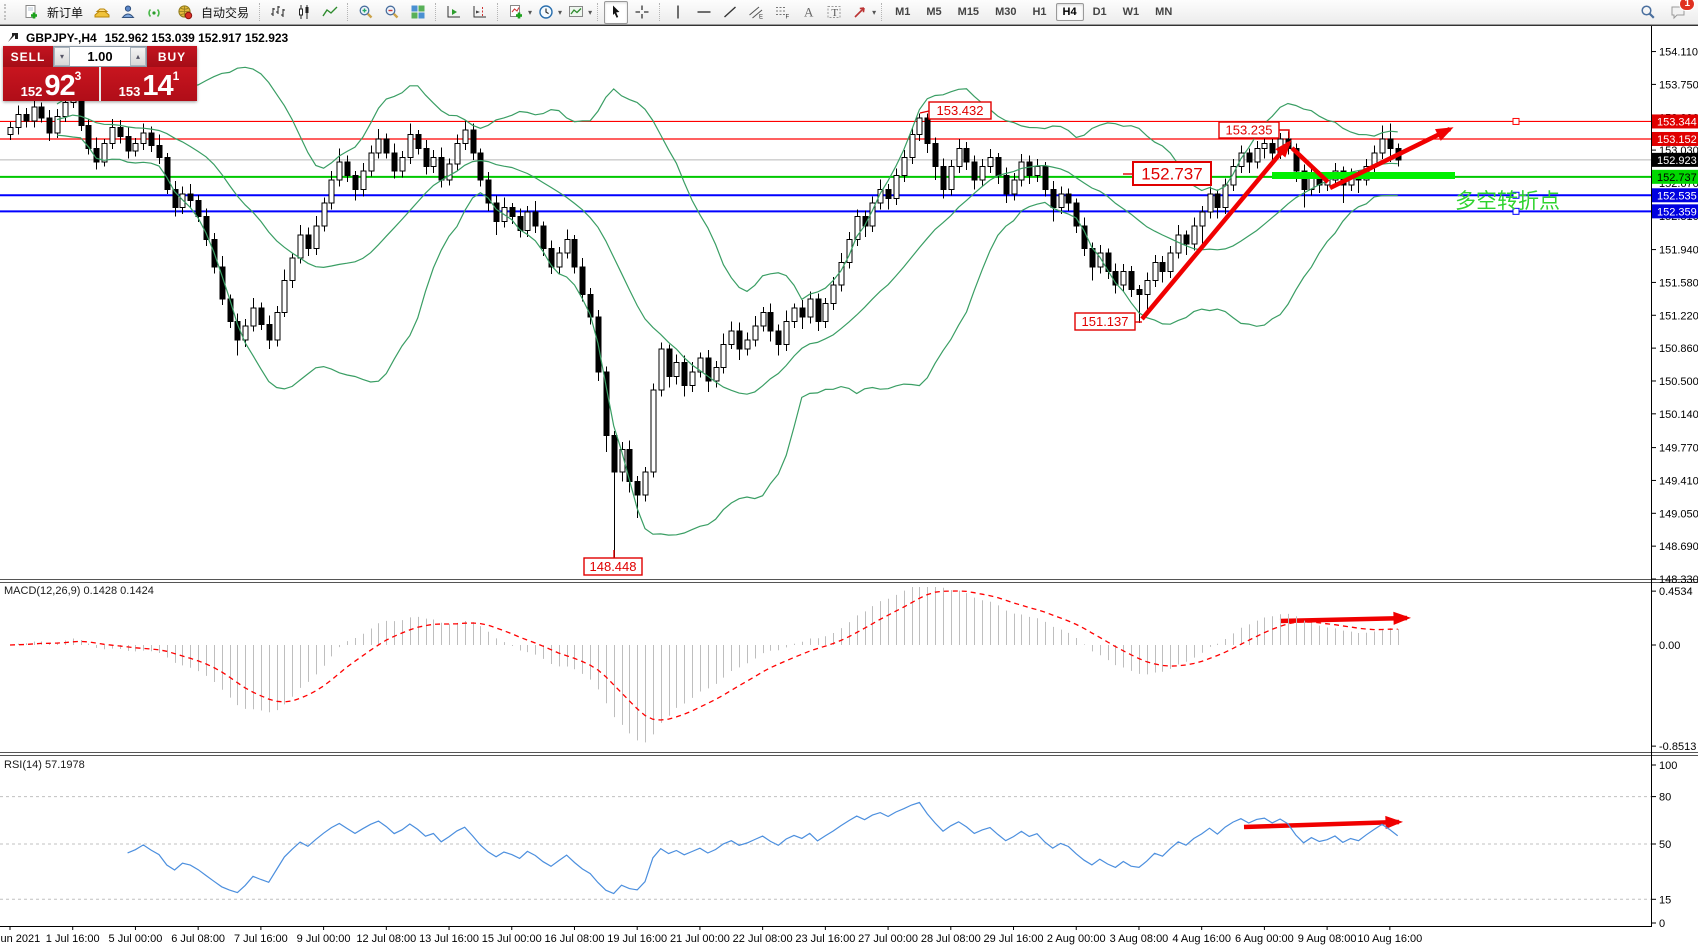 The image size is (1698, 948). I want to click on svg-text: 21 Jul 00:00, so click(700, 939).